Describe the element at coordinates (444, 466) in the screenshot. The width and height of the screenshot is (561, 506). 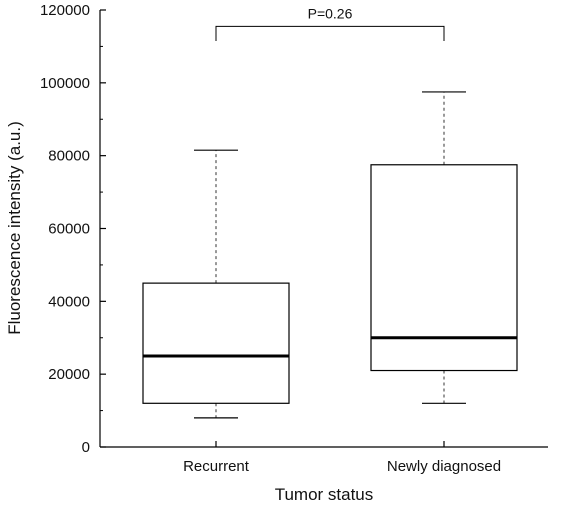
I see `x-tick-label: Newly diagnosed` at that location.